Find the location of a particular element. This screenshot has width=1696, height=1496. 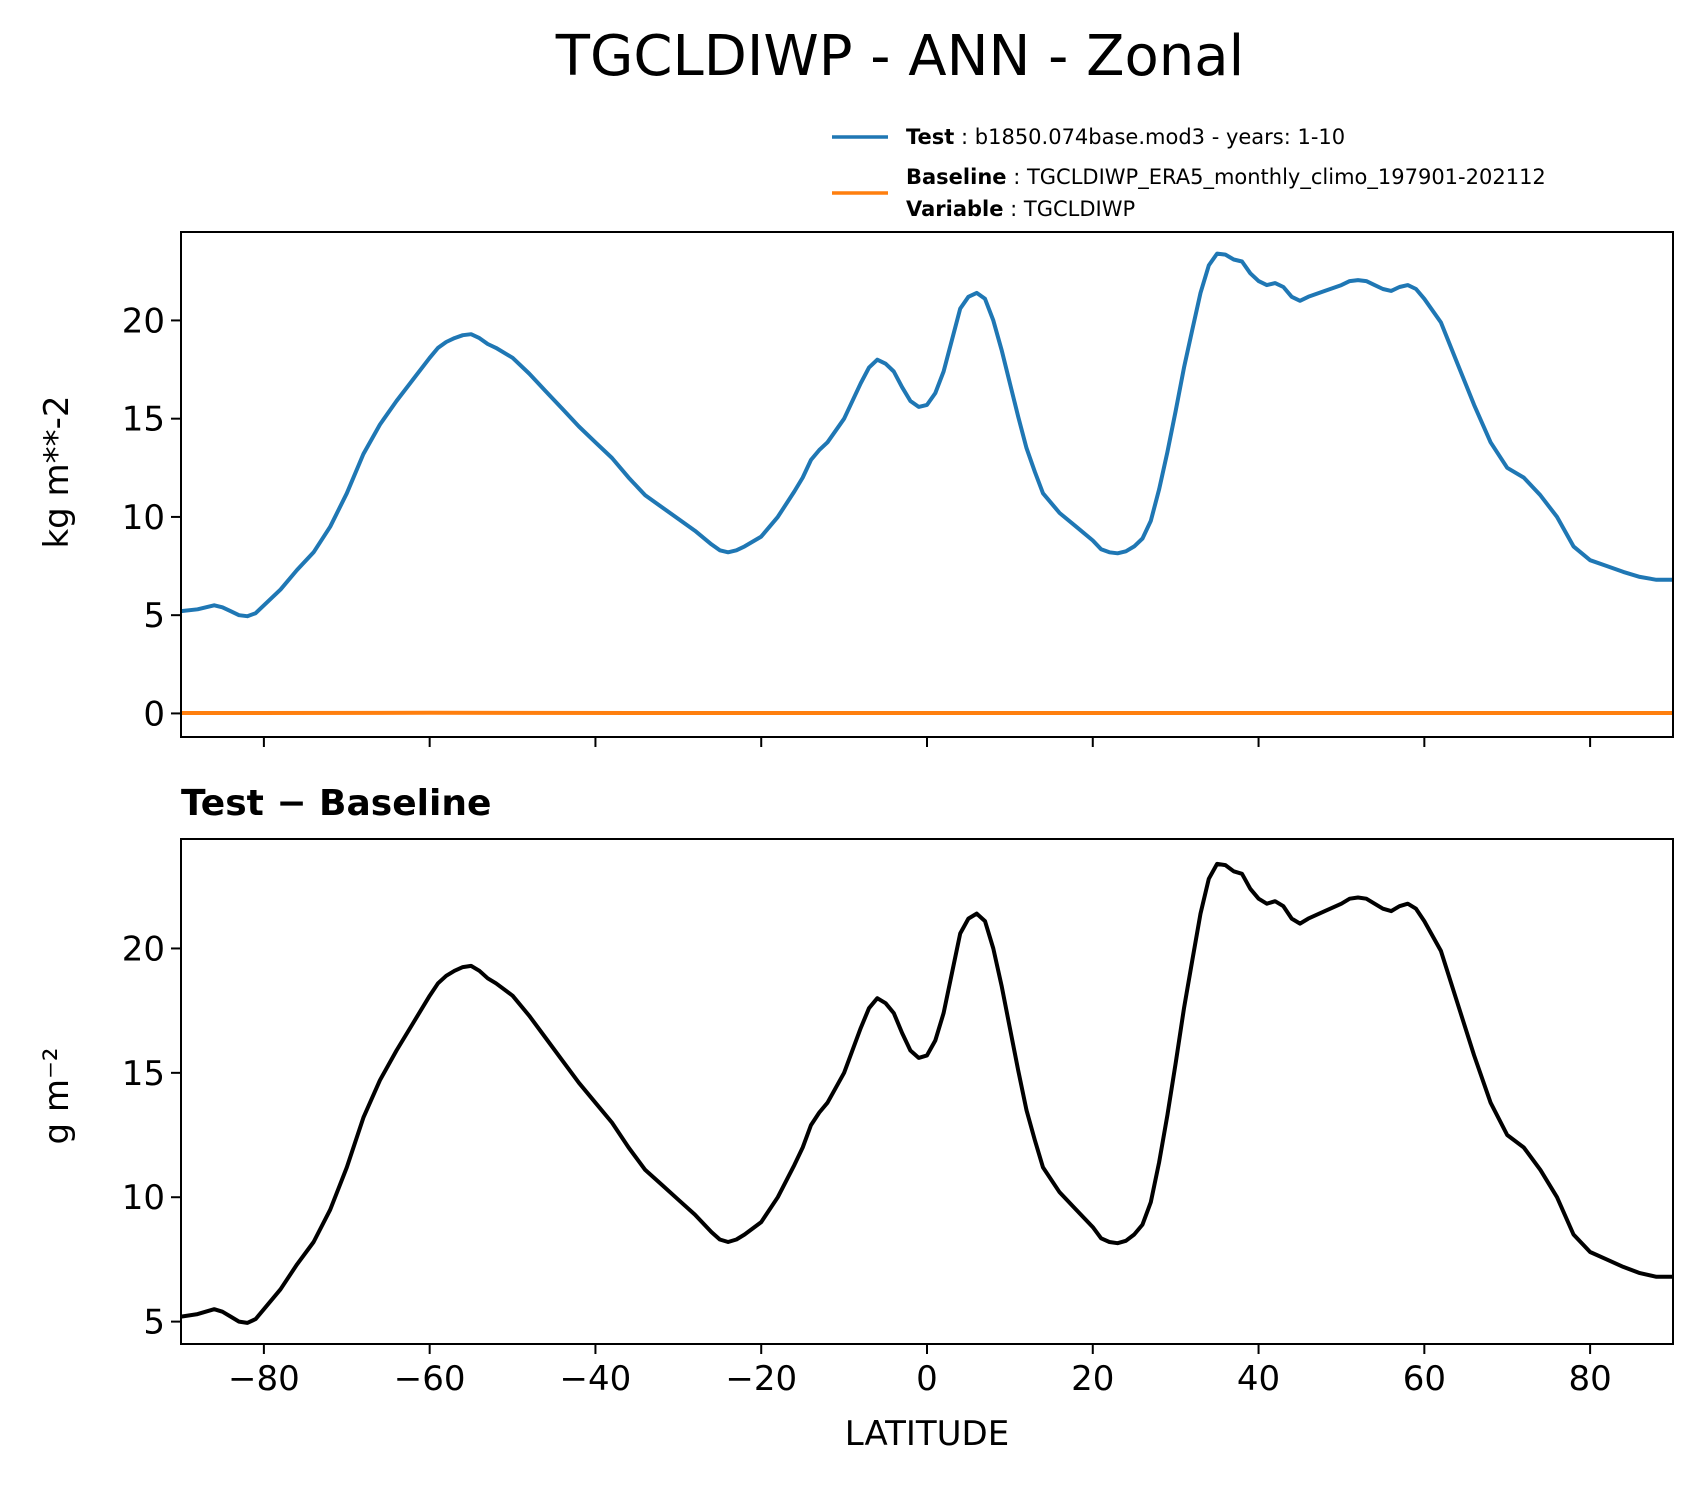

legend-test-text: b1850.074base.mod3 - years: 1-10 is located at coordinates (1160, 137).